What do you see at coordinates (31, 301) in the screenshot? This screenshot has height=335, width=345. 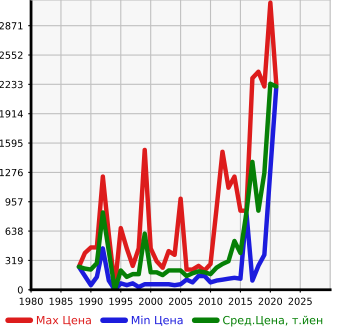 I see `x-tick-label: 1980` at bounding box center [31, 301].